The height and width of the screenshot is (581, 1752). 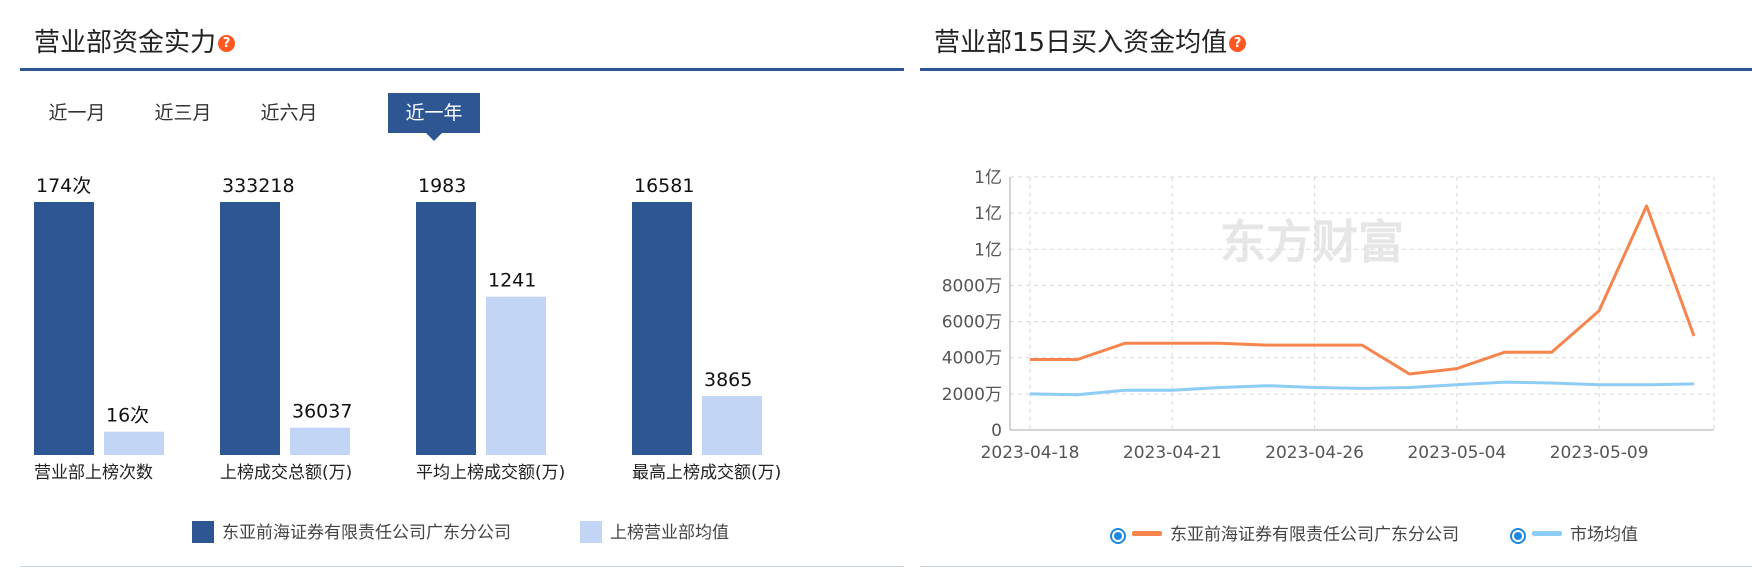 What do you see at coordinates (1172, 453) in the screenshot?
I see `x-tick-label: 2023-04-21` at bounding box center [1172, 453].